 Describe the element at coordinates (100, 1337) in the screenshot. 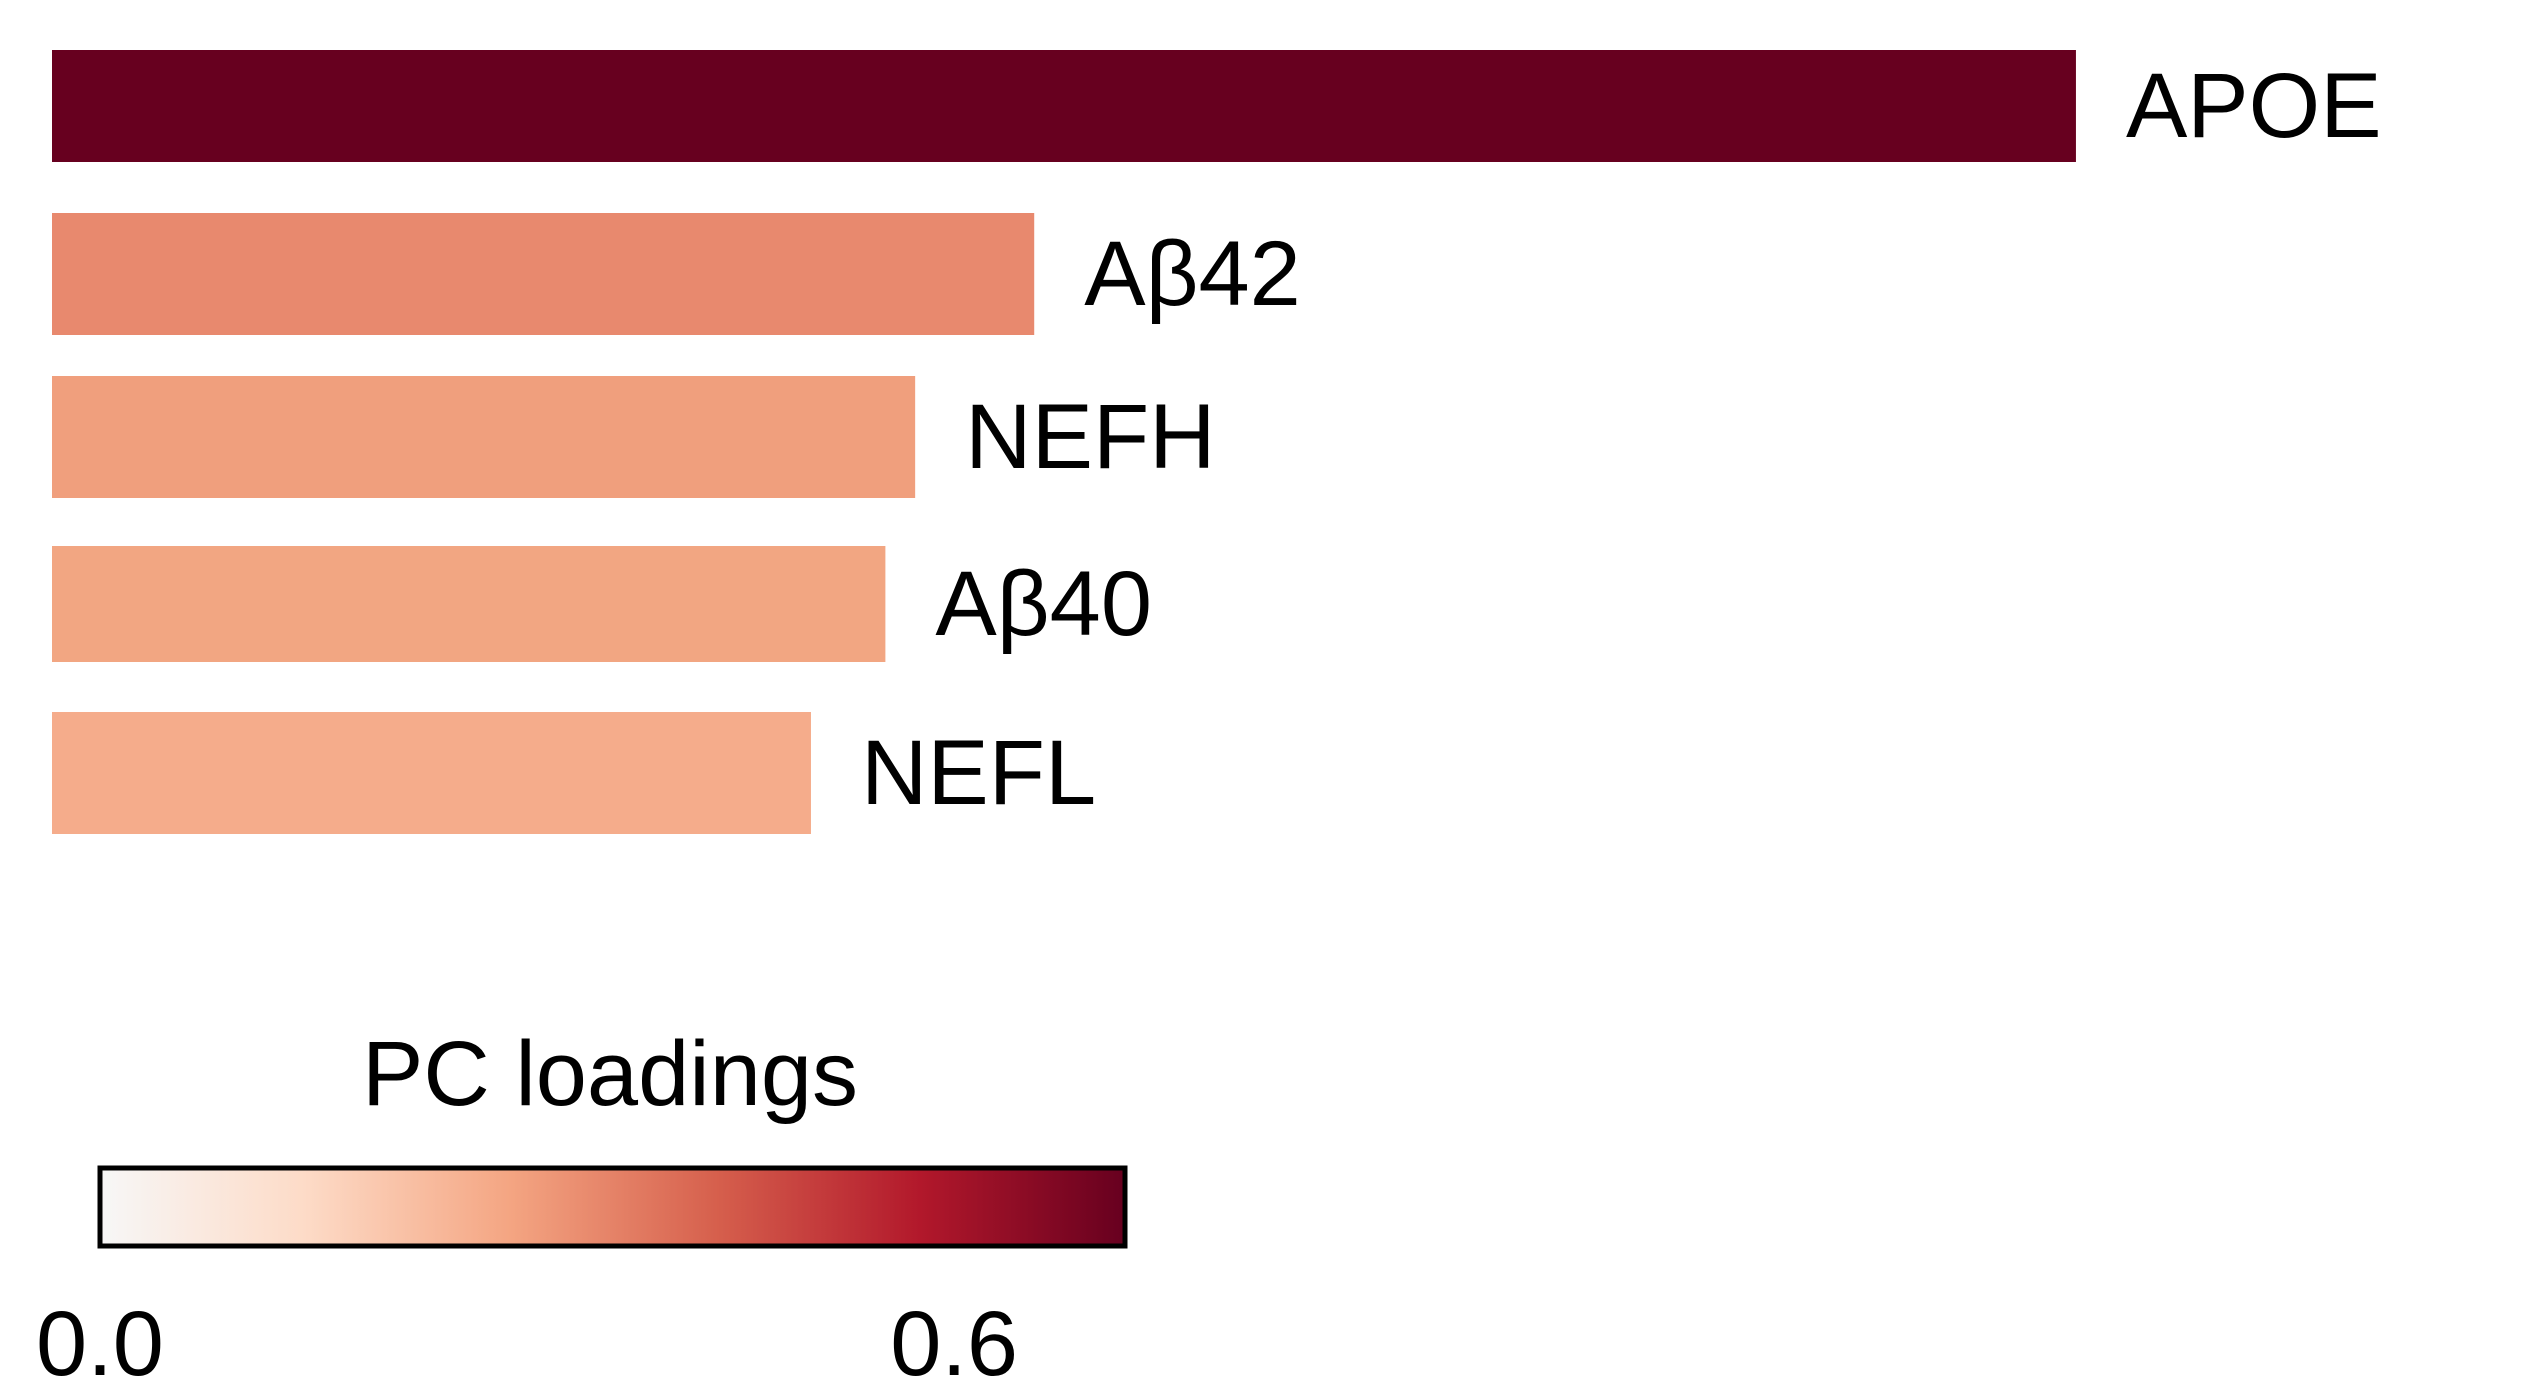

I see `legend-tick-0: 0.0` at that location.